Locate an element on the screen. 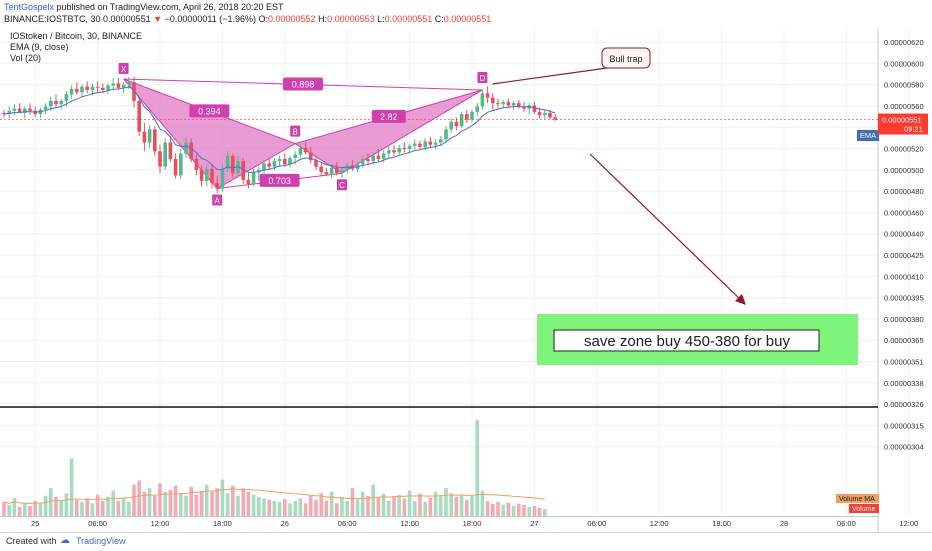  save-zone-label-box is located at coordinates (686, 340).